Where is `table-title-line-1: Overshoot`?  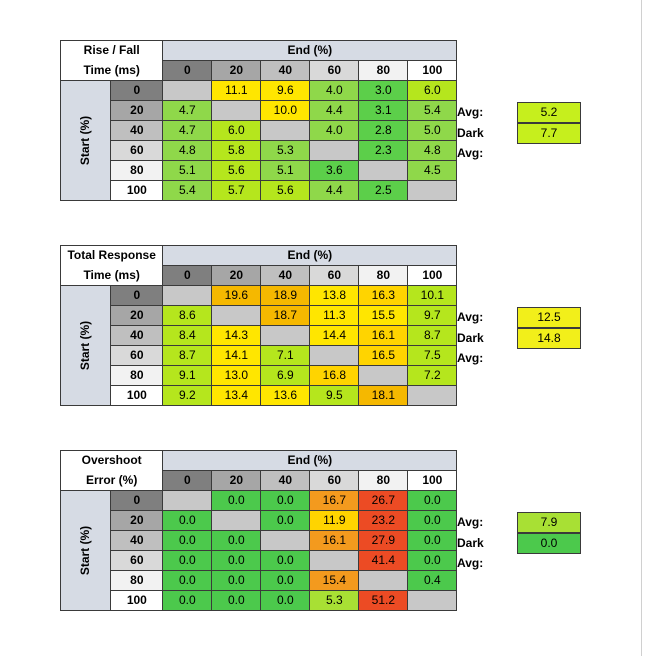 table-title-line-1: Overshoot is located at coordinates (111, 460).